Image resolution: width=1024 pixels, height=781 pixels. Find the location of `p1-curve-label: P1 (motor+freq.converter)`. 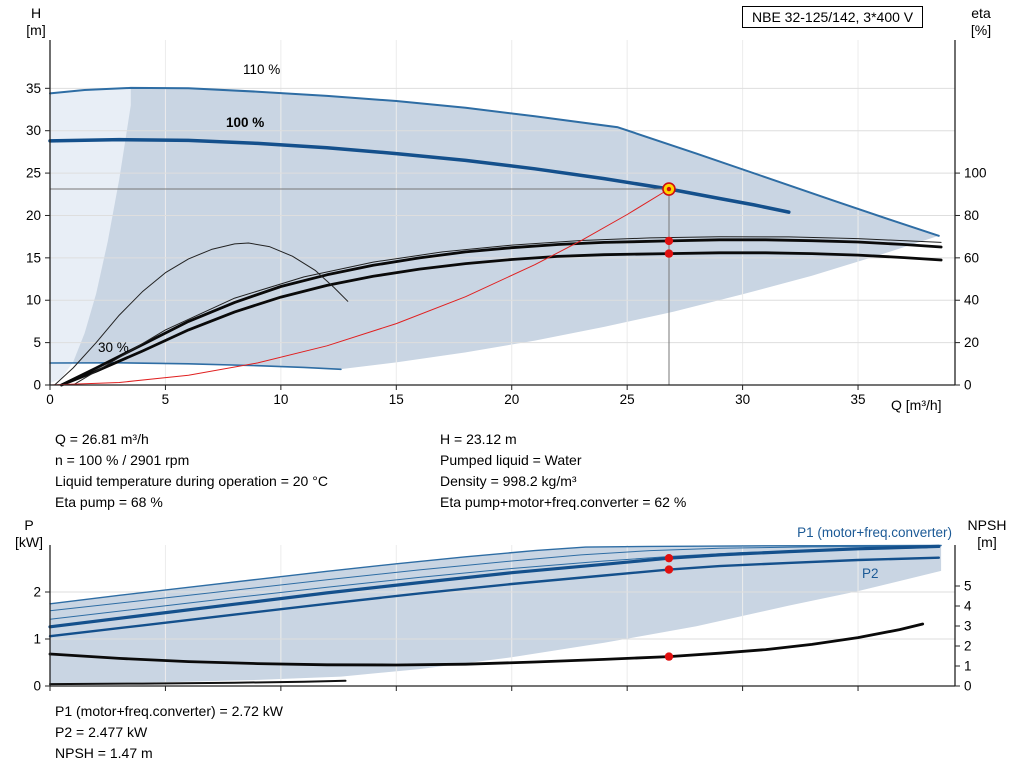

p1-curve-label: P1 (motor+freq.converter) is located at coordinates (874, 532).